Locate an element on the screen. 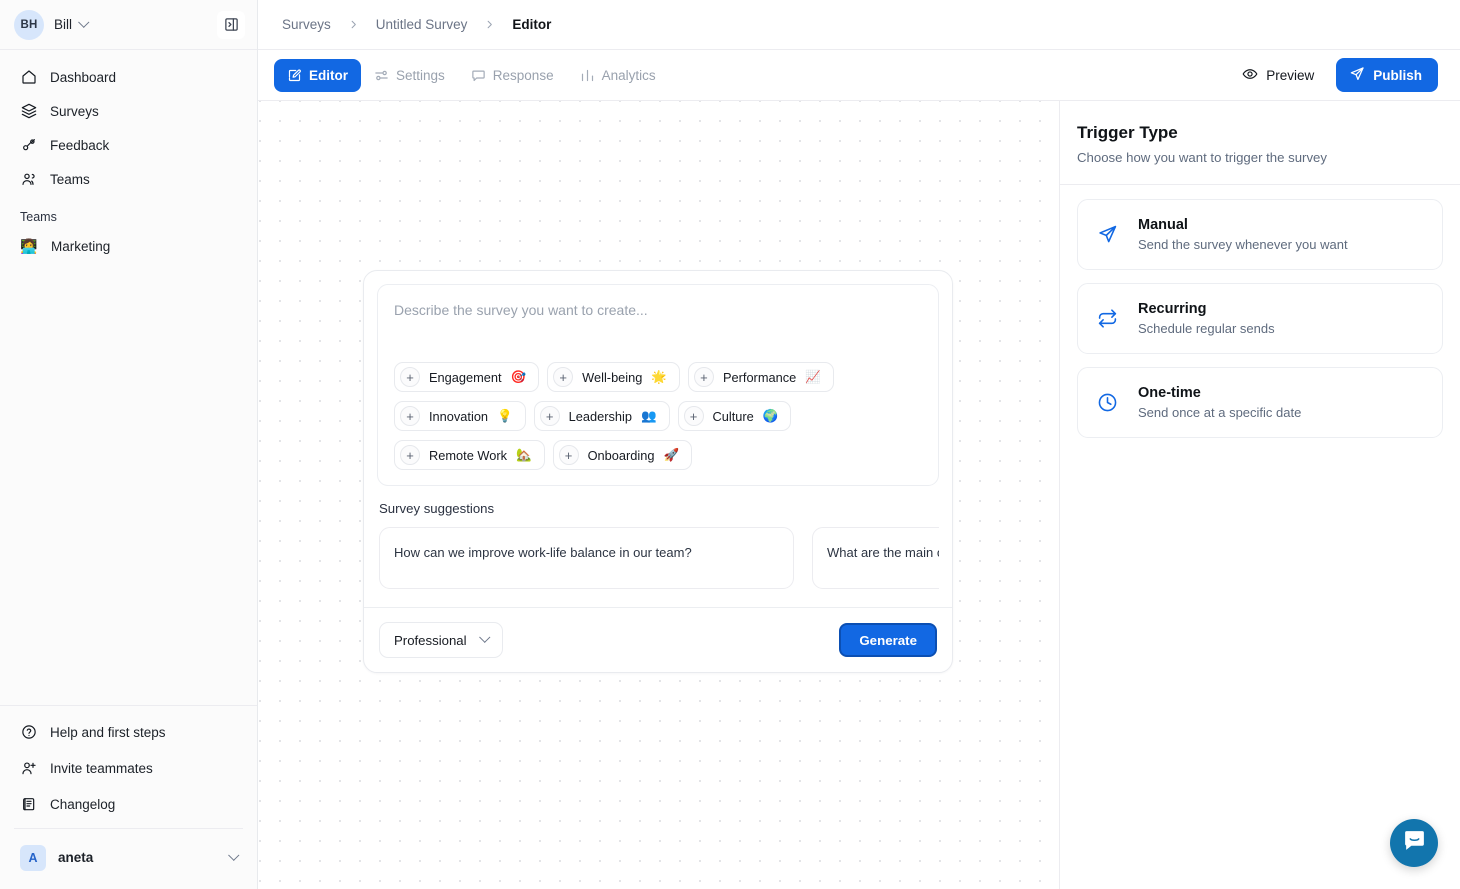  topic-chips: + Engagement 🎯 + Well-being 🌟 + is located at coordinates (658, 416).